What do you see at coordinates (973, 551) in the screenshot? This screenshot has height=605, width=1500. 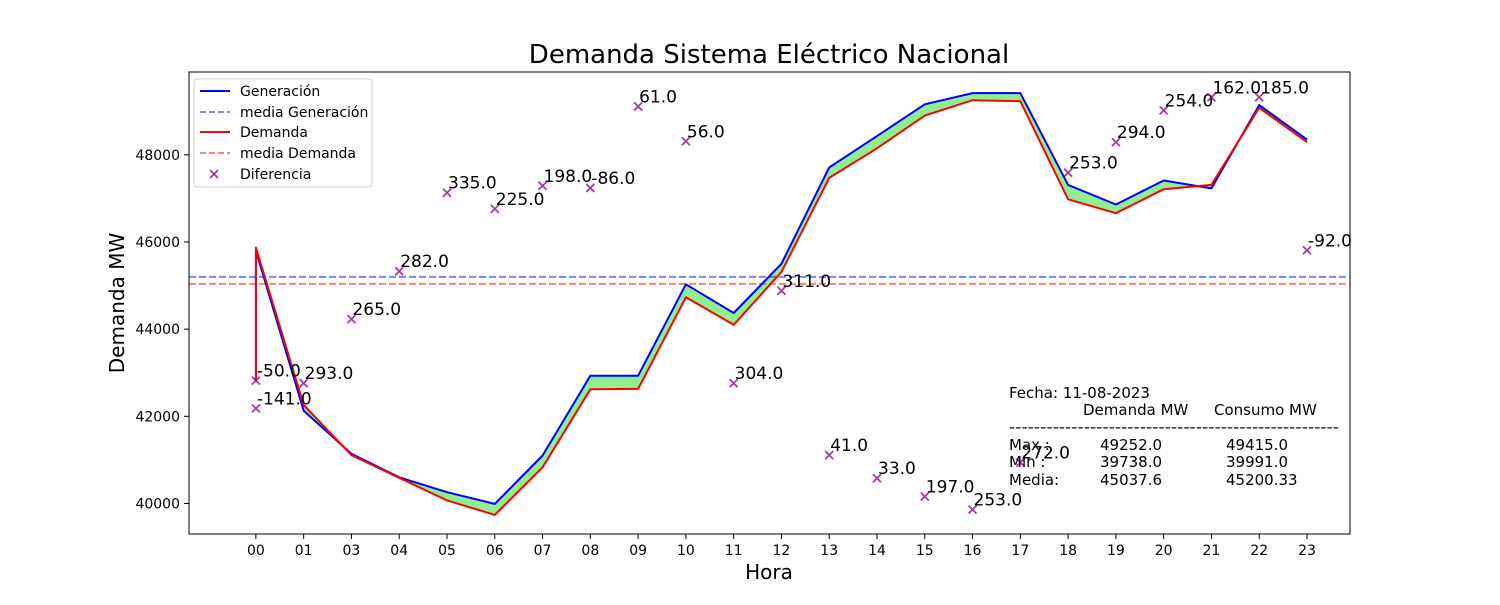 I see `x-tick-label-16: 16` at bounding box center [973, 551].